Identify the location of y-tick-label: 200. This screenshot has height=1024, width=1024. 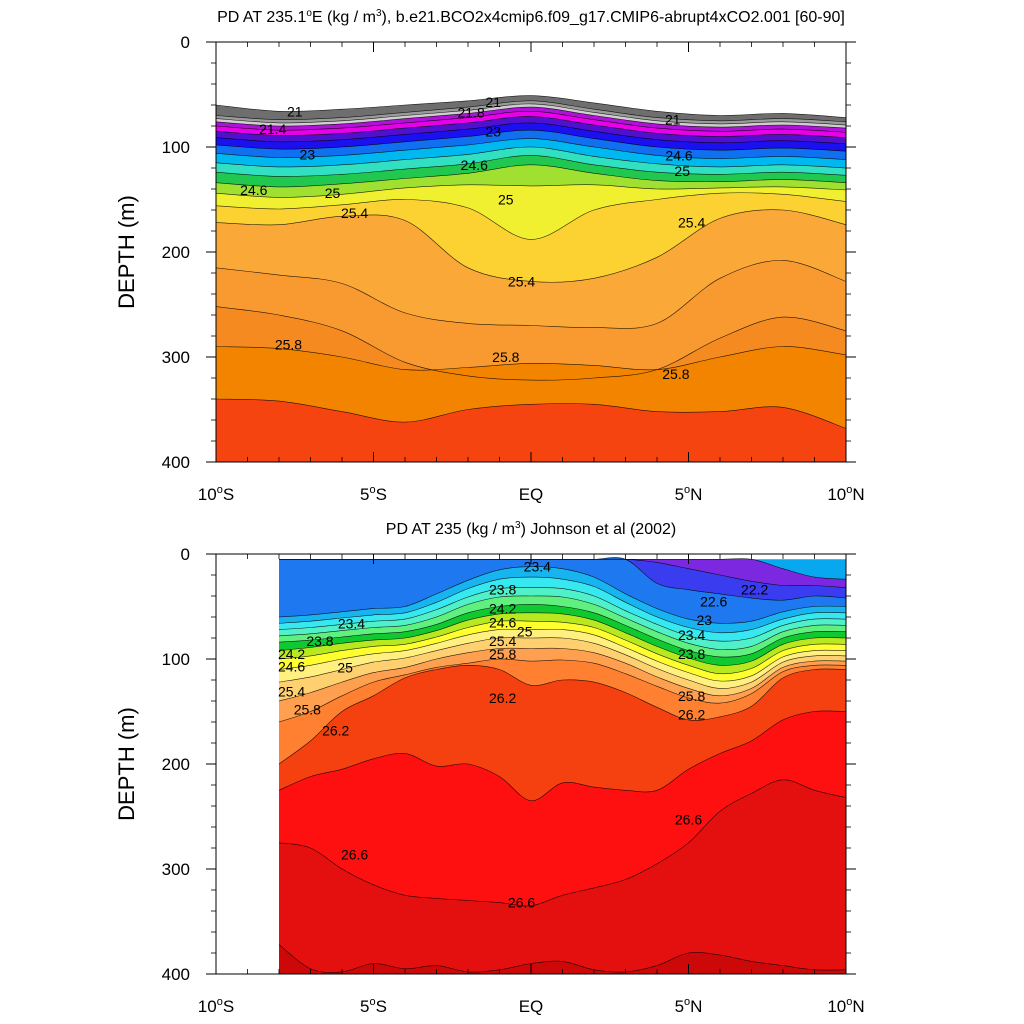
(176, 764).